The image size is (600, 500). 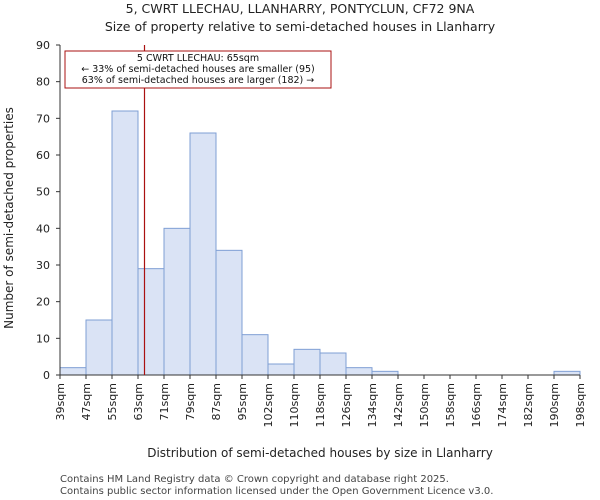 I want to click on x-tick-label-87sqm: 87sqm, so click(x=216, y=401).